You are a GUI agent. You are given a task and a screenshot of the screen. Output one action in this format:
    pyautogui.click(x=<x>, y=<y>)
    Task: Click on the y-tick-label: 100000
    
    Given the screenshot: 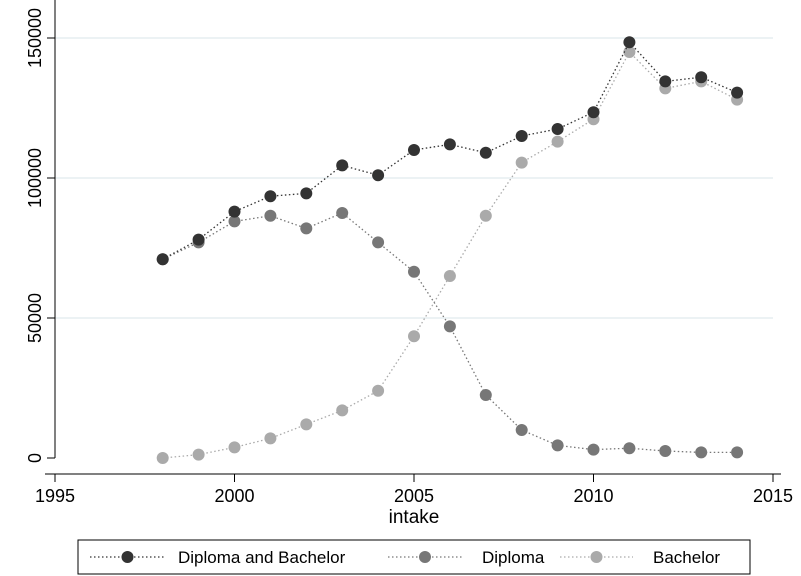 What is the action you would take?
    pyautogui.click(x=35, y=178)
    